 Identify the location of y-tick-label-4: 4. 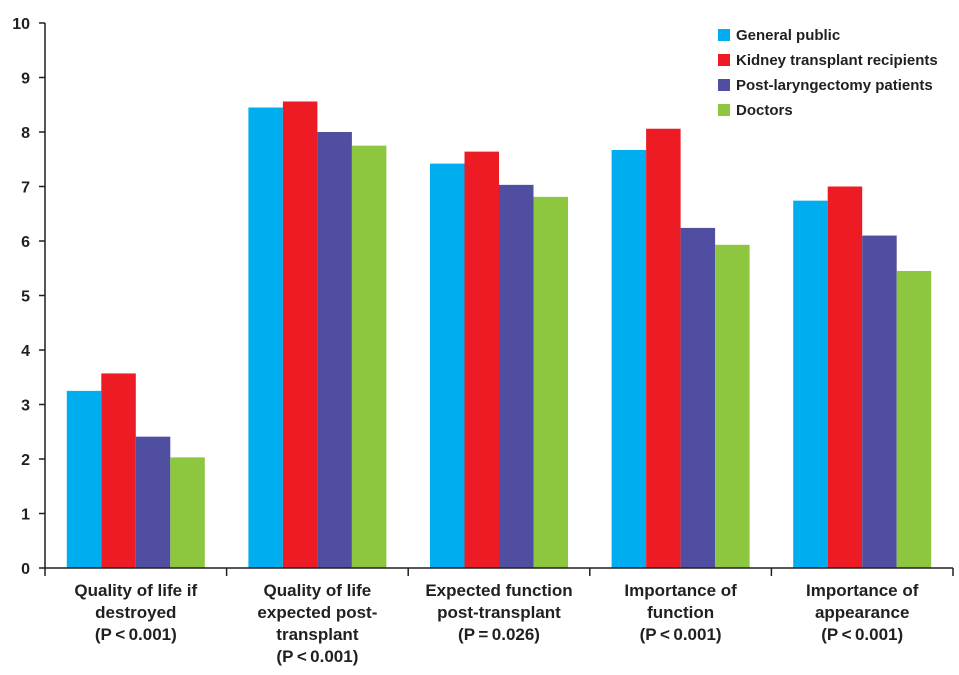
(25, 351).